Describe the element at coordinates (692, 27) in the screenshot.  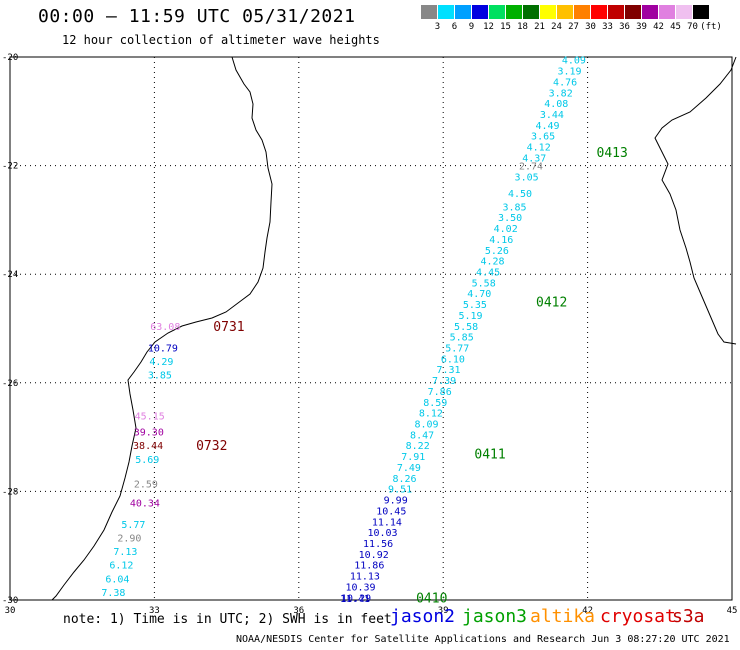
I see `legend-label: 70` at that location.